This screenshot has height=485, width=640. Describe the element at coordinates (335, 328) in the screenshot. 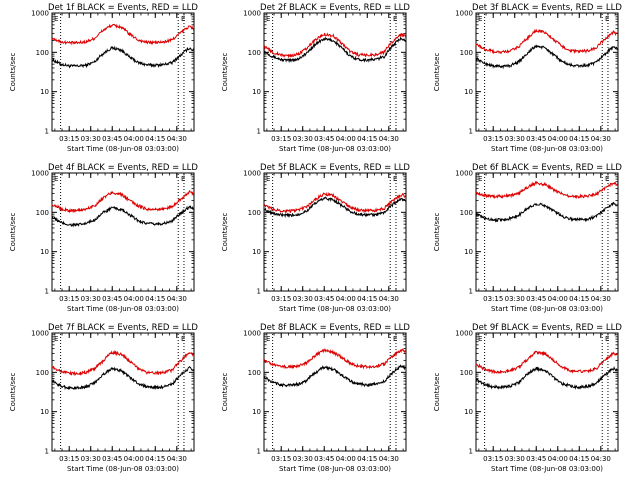

I see `panel-title: Det 8f BLACK = Events, RED = LLD` at that location.